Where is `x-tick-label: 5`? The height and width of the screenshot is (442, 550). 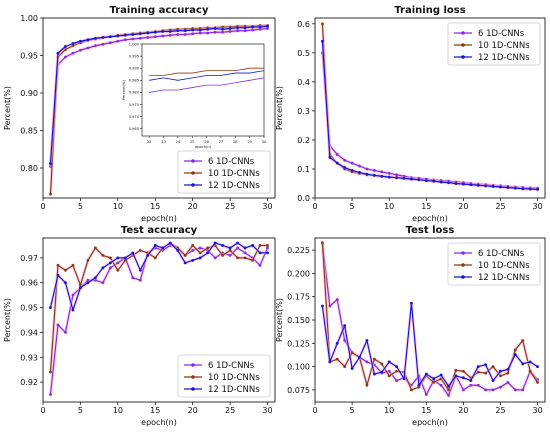 x-tick-label: 5 is located at coordinates (352, 410).